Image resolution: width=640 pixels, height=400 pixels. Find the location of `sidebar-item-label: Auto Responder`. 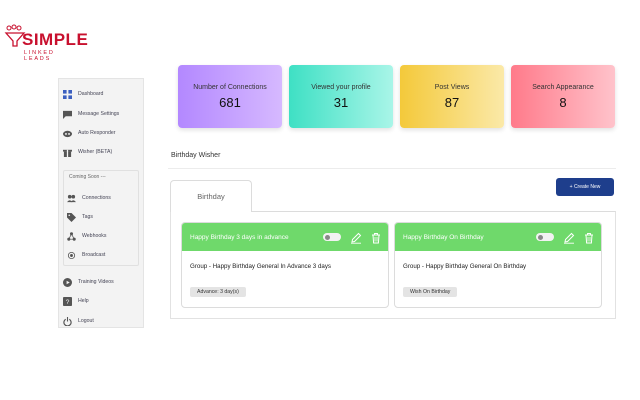

sidebar-item-label: Auto Responder is located at coordinates (97, 133).